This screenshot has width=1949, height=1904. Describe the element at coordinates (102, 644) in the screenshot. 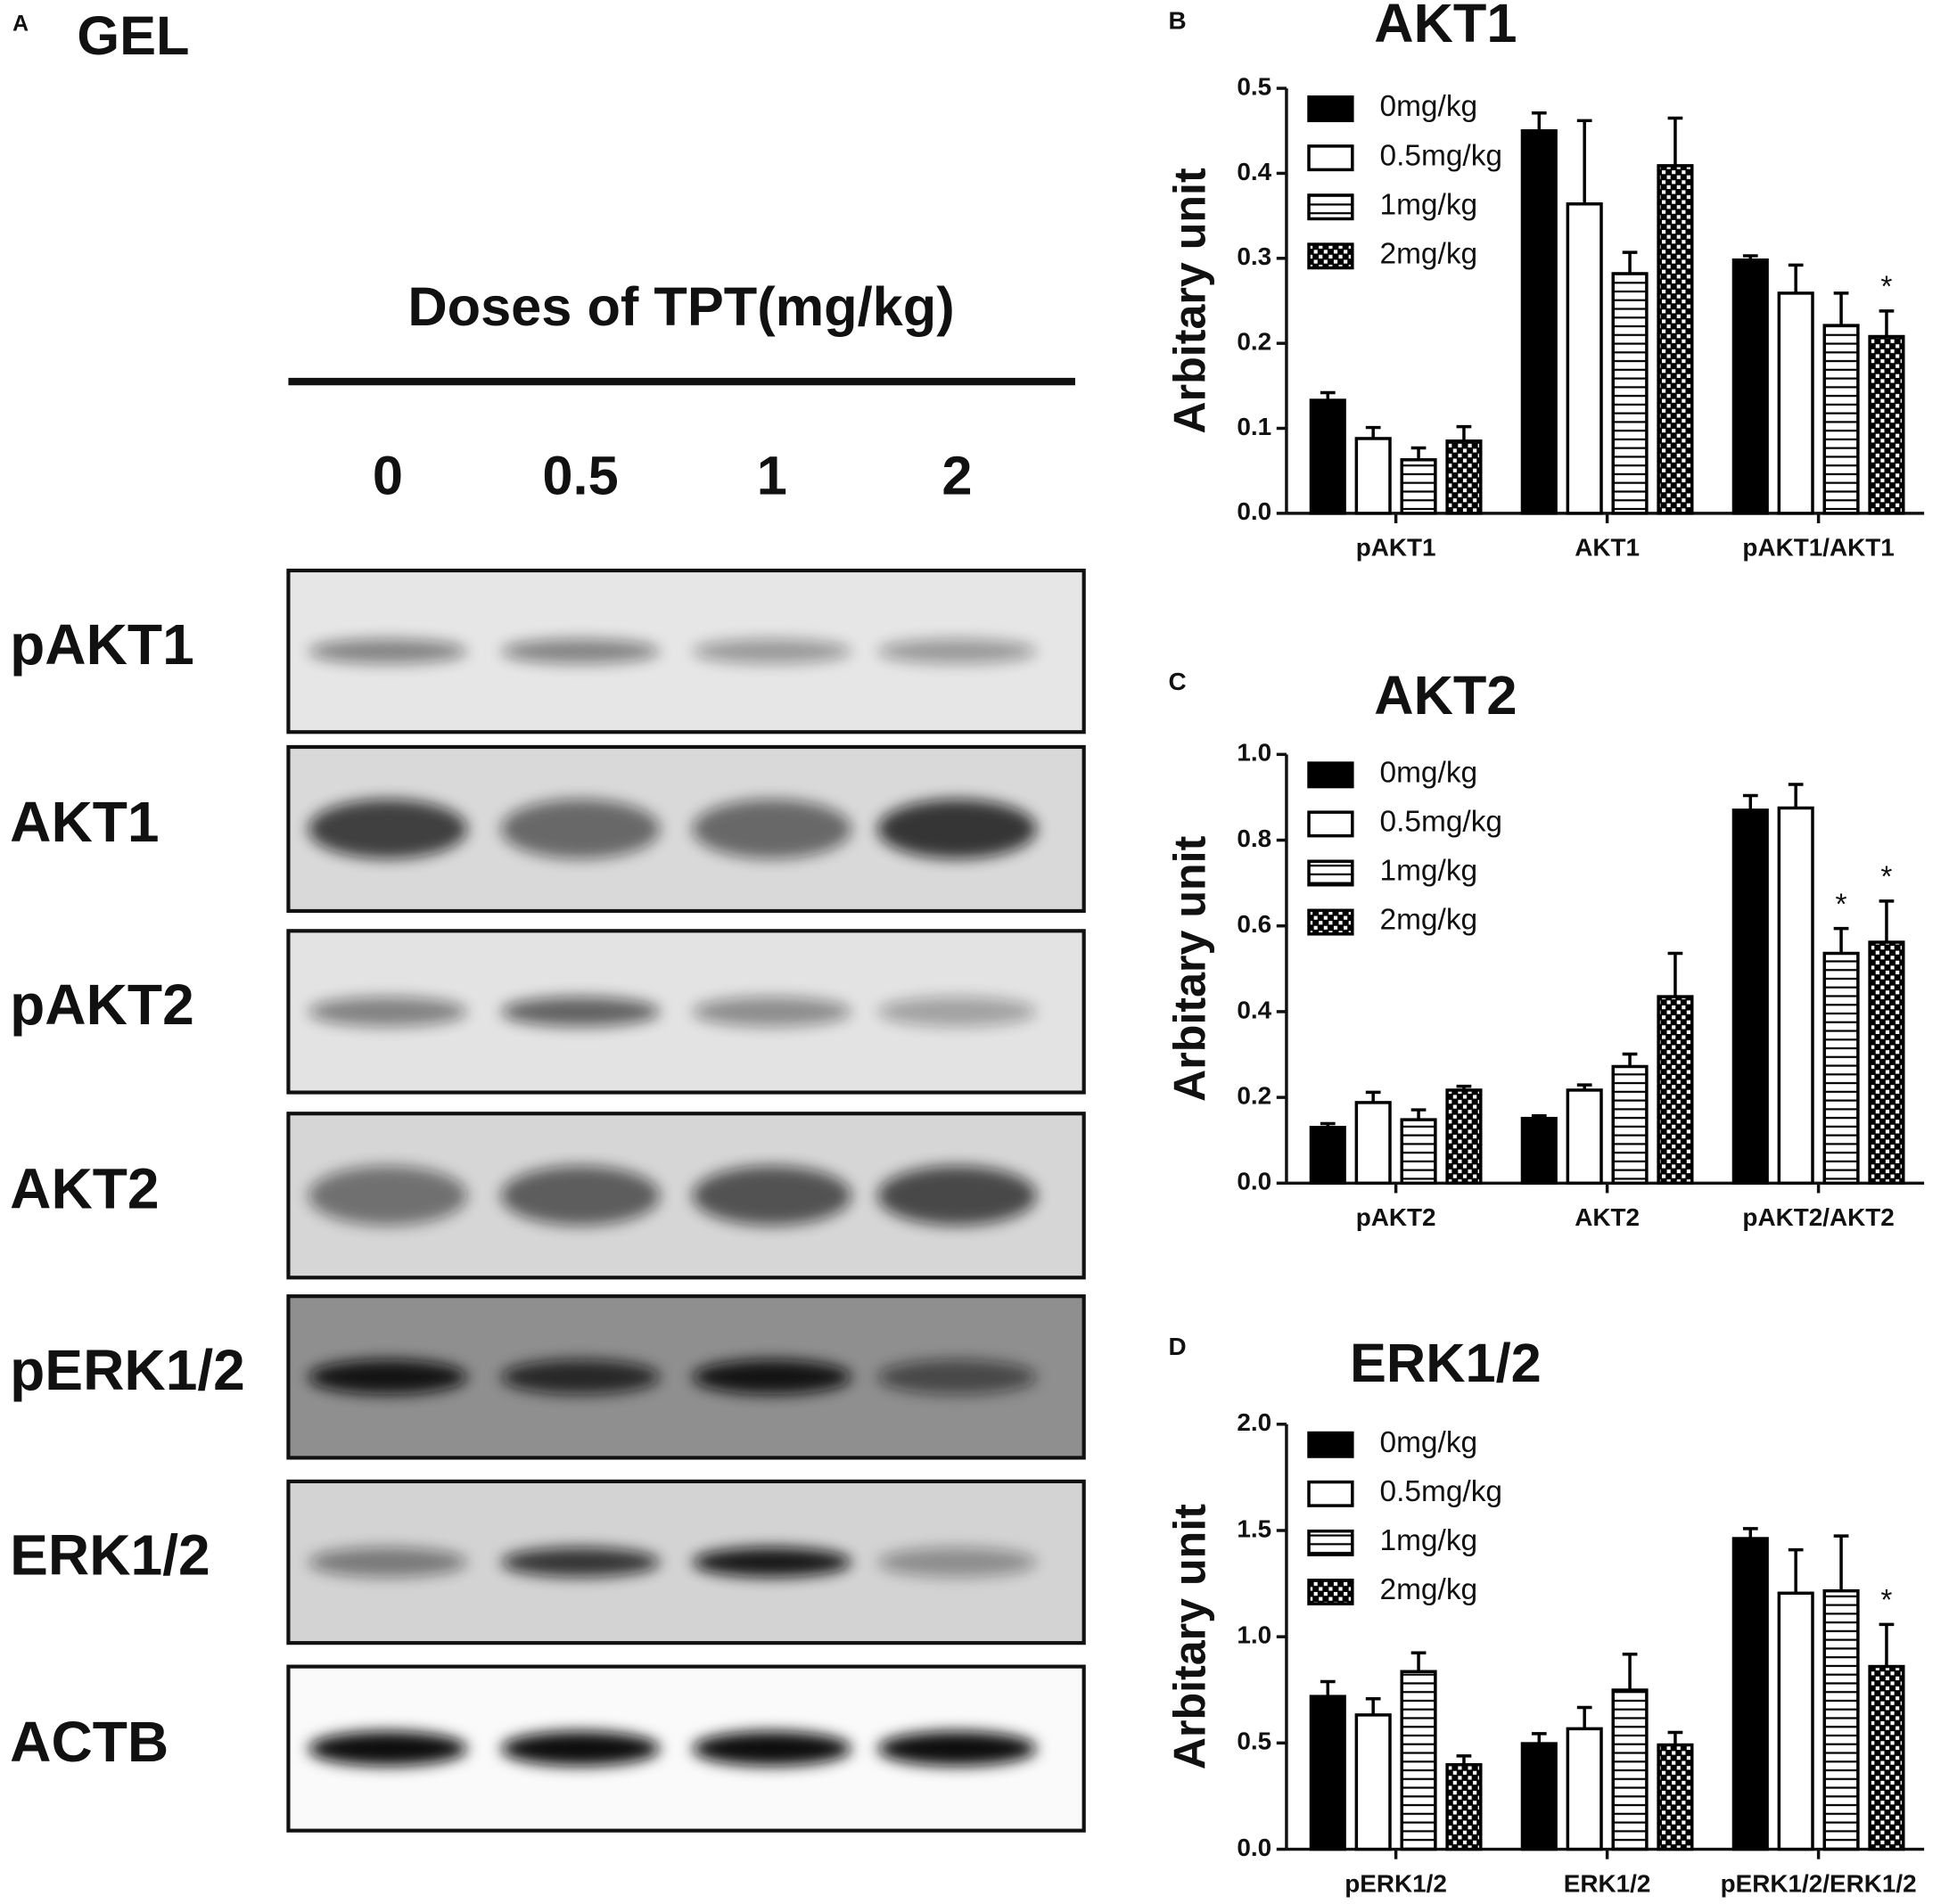

I see `row-label: pAKT1` at that location.